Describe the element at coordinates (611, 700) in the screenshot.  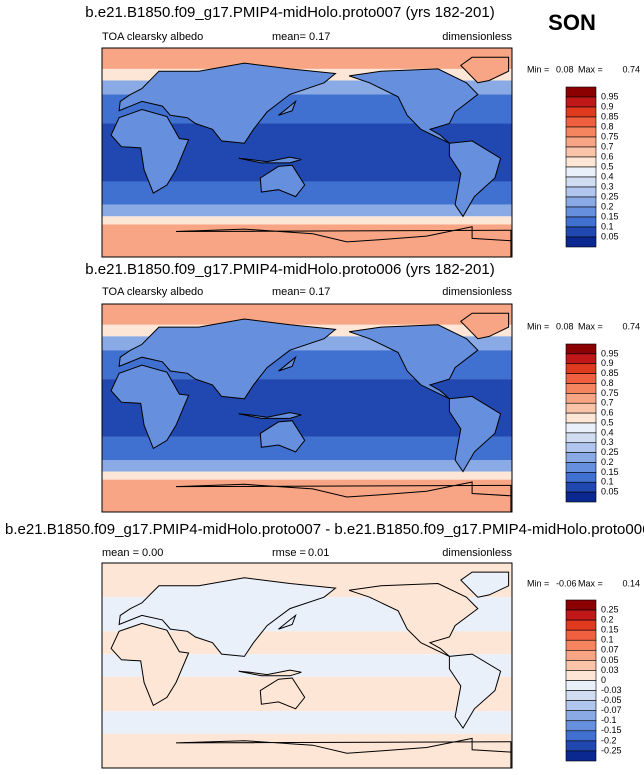
I see `colorbar-label: -0.05` at that location.